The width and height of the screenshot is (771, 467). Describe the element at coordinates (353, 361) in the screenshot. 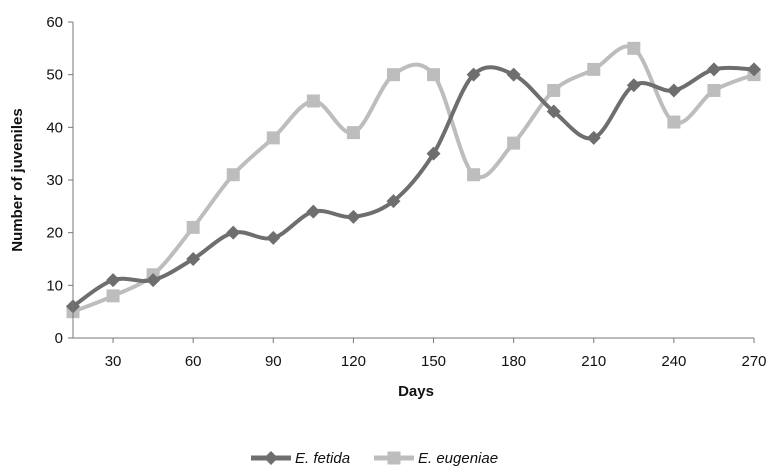

I see `x-tick-label: 120` at that location.